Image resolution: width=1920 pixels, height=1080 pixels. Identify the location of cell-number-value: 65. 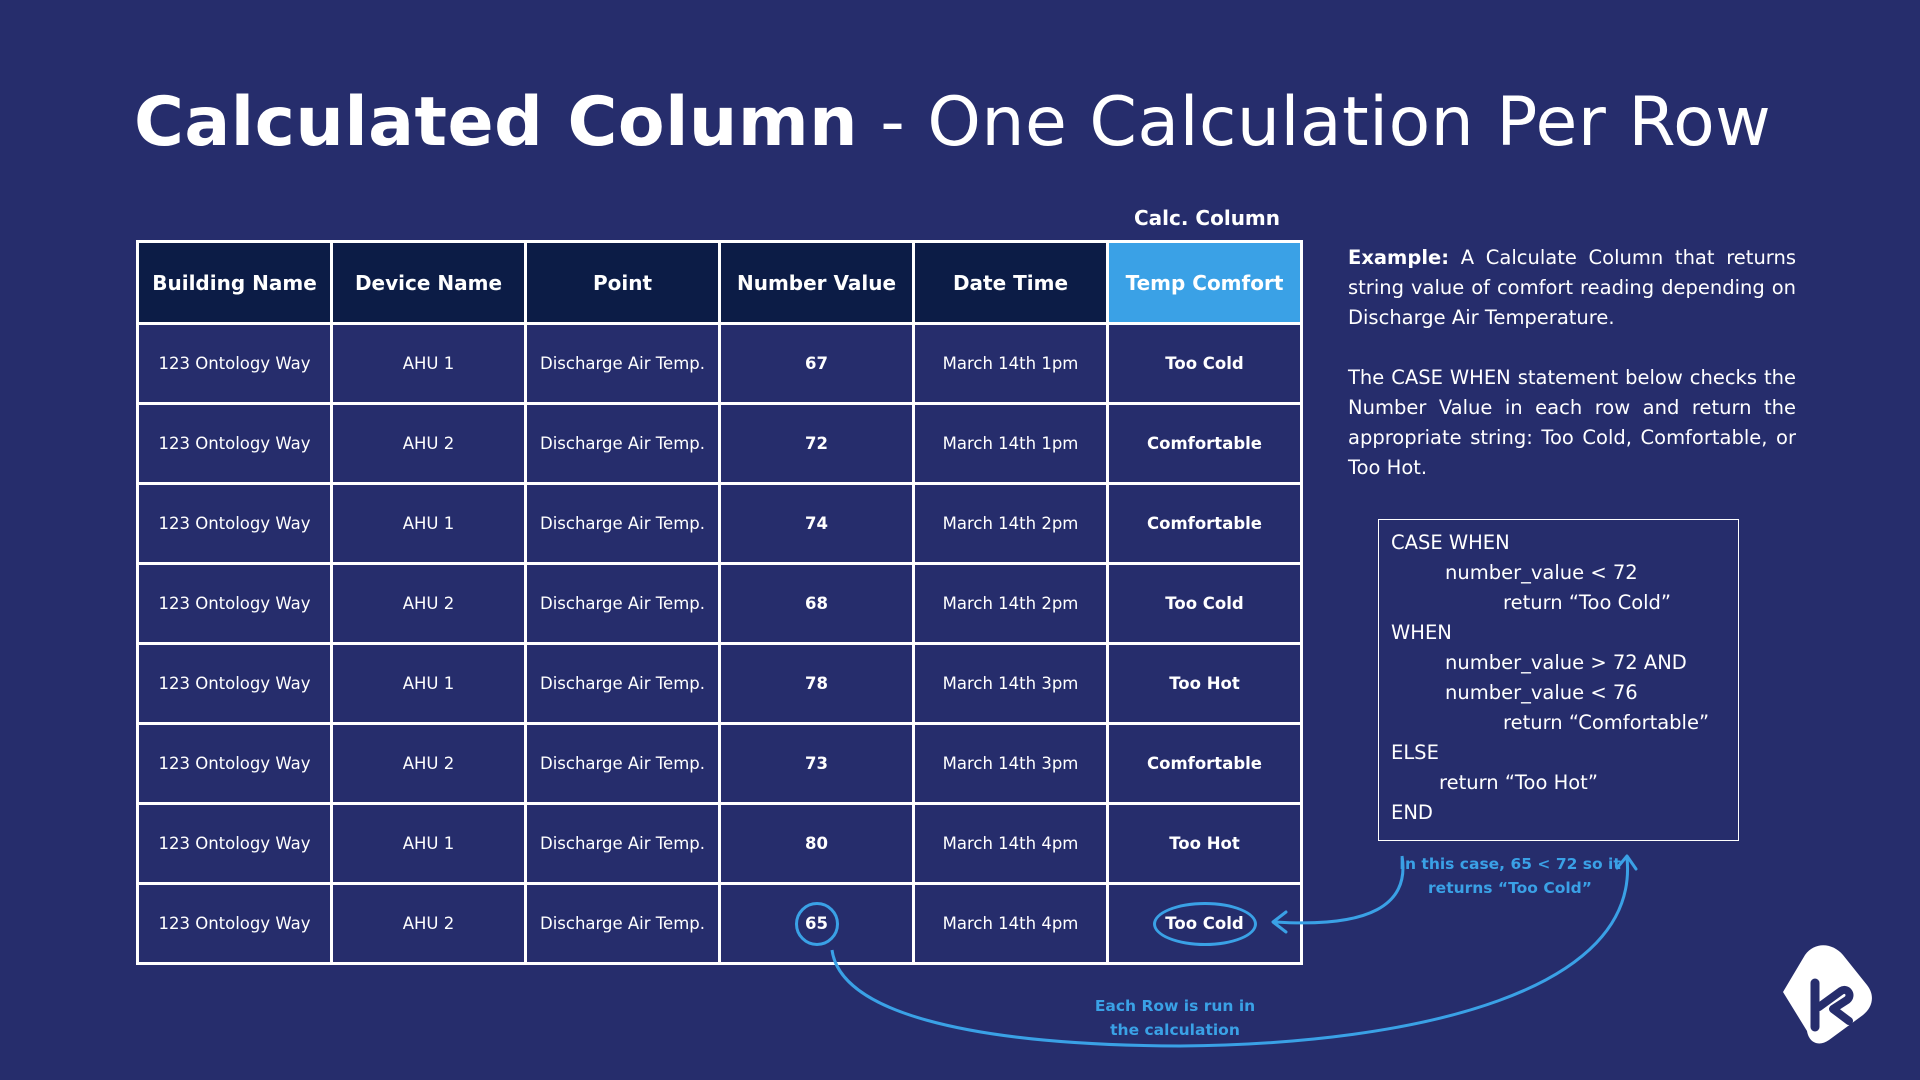
(816, 923).